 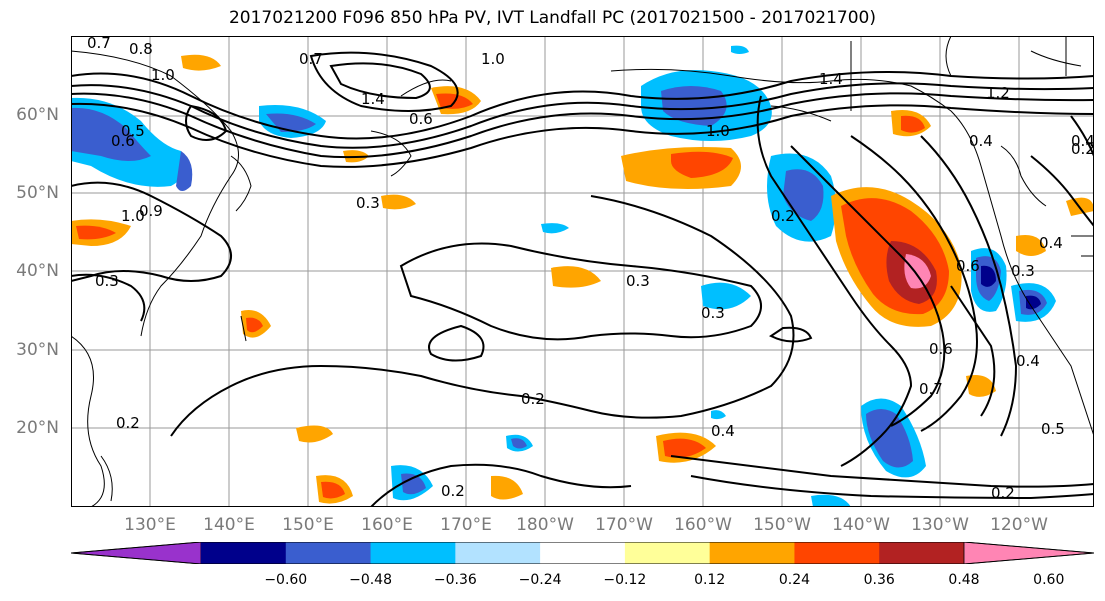 What do you see at coordinates (286, 580) in the screenshot?
I see `colorbar-tick-label: −0.60` at bounding box center [286, 580].